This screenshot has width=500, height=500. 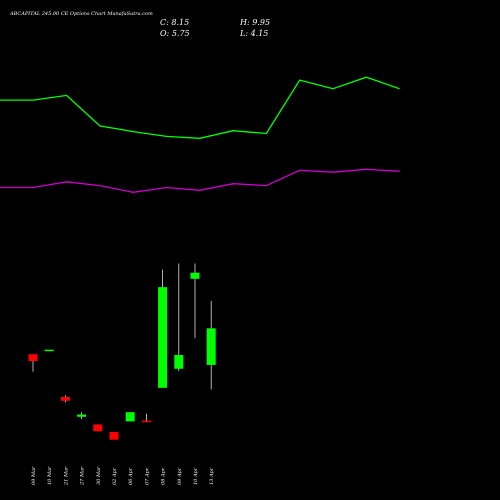 I want to click on low-readout: L: 4.15, so click(x=253, y=33).